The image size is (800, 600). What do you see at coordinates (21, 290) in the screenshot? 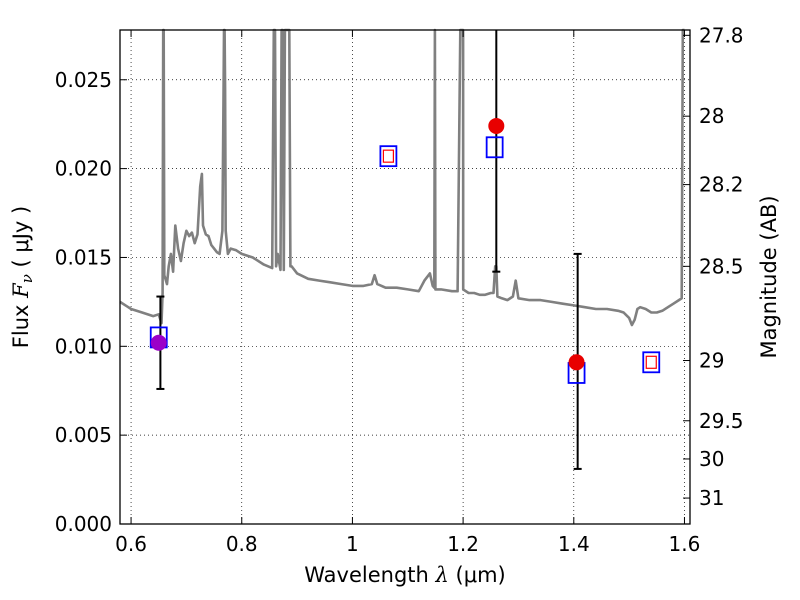
I see `y-axis-label-symbol: F` at bounding box center [21, 290].